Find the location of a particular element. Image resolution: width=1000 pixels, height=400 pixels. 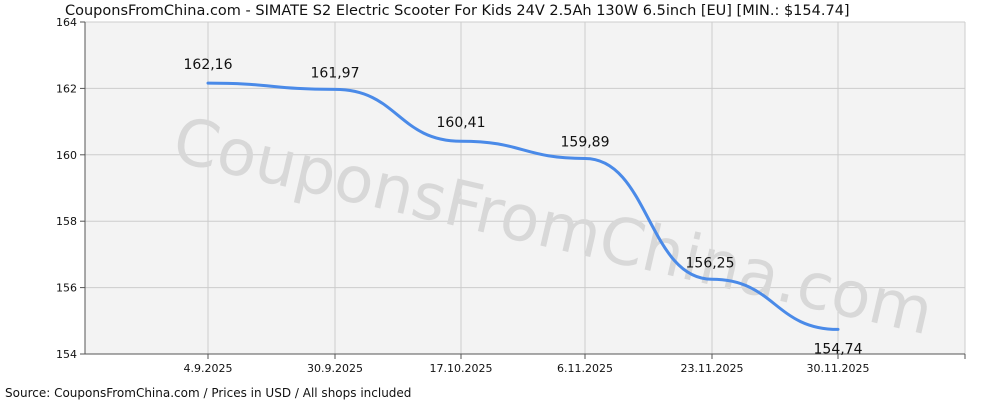

y-tick-label: 158 is located at coordinates (66, 221).